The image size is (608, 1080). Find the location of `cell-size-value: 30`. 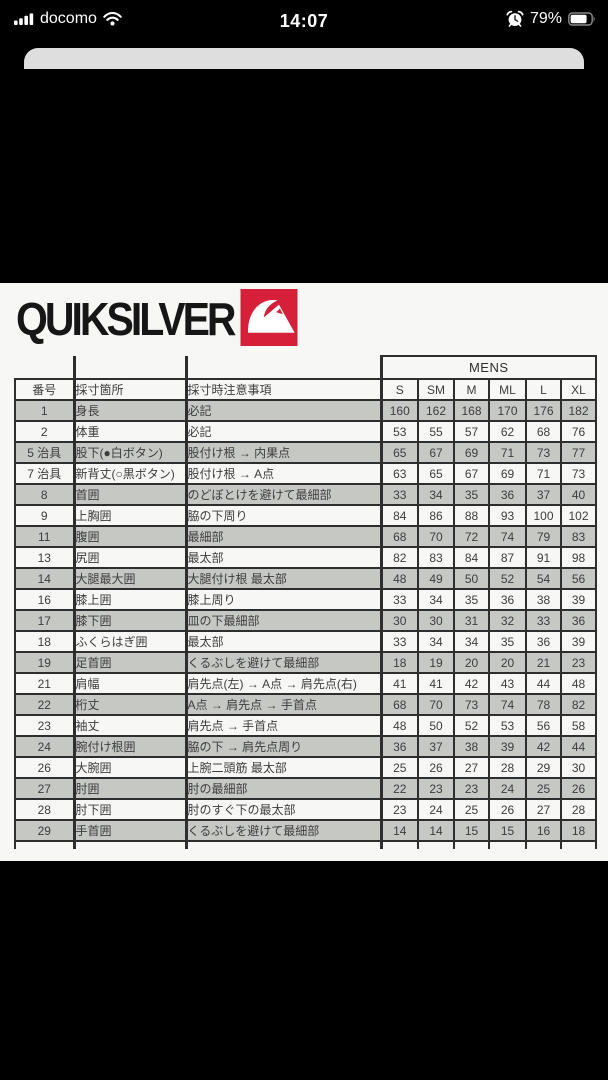

cell-size-value: 30 is located at coordinates (436, 620).